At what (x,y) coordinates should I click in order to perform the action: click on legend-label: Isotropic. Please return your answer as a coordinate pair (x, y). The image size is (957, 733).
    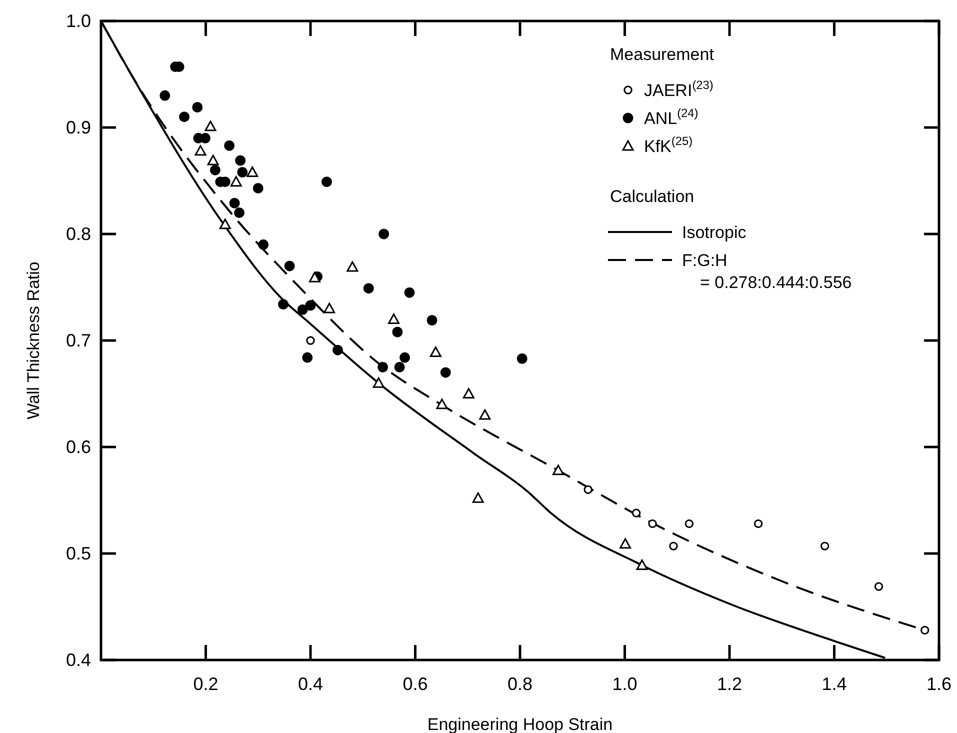
    Looking at the image, I should click on (714, 232).